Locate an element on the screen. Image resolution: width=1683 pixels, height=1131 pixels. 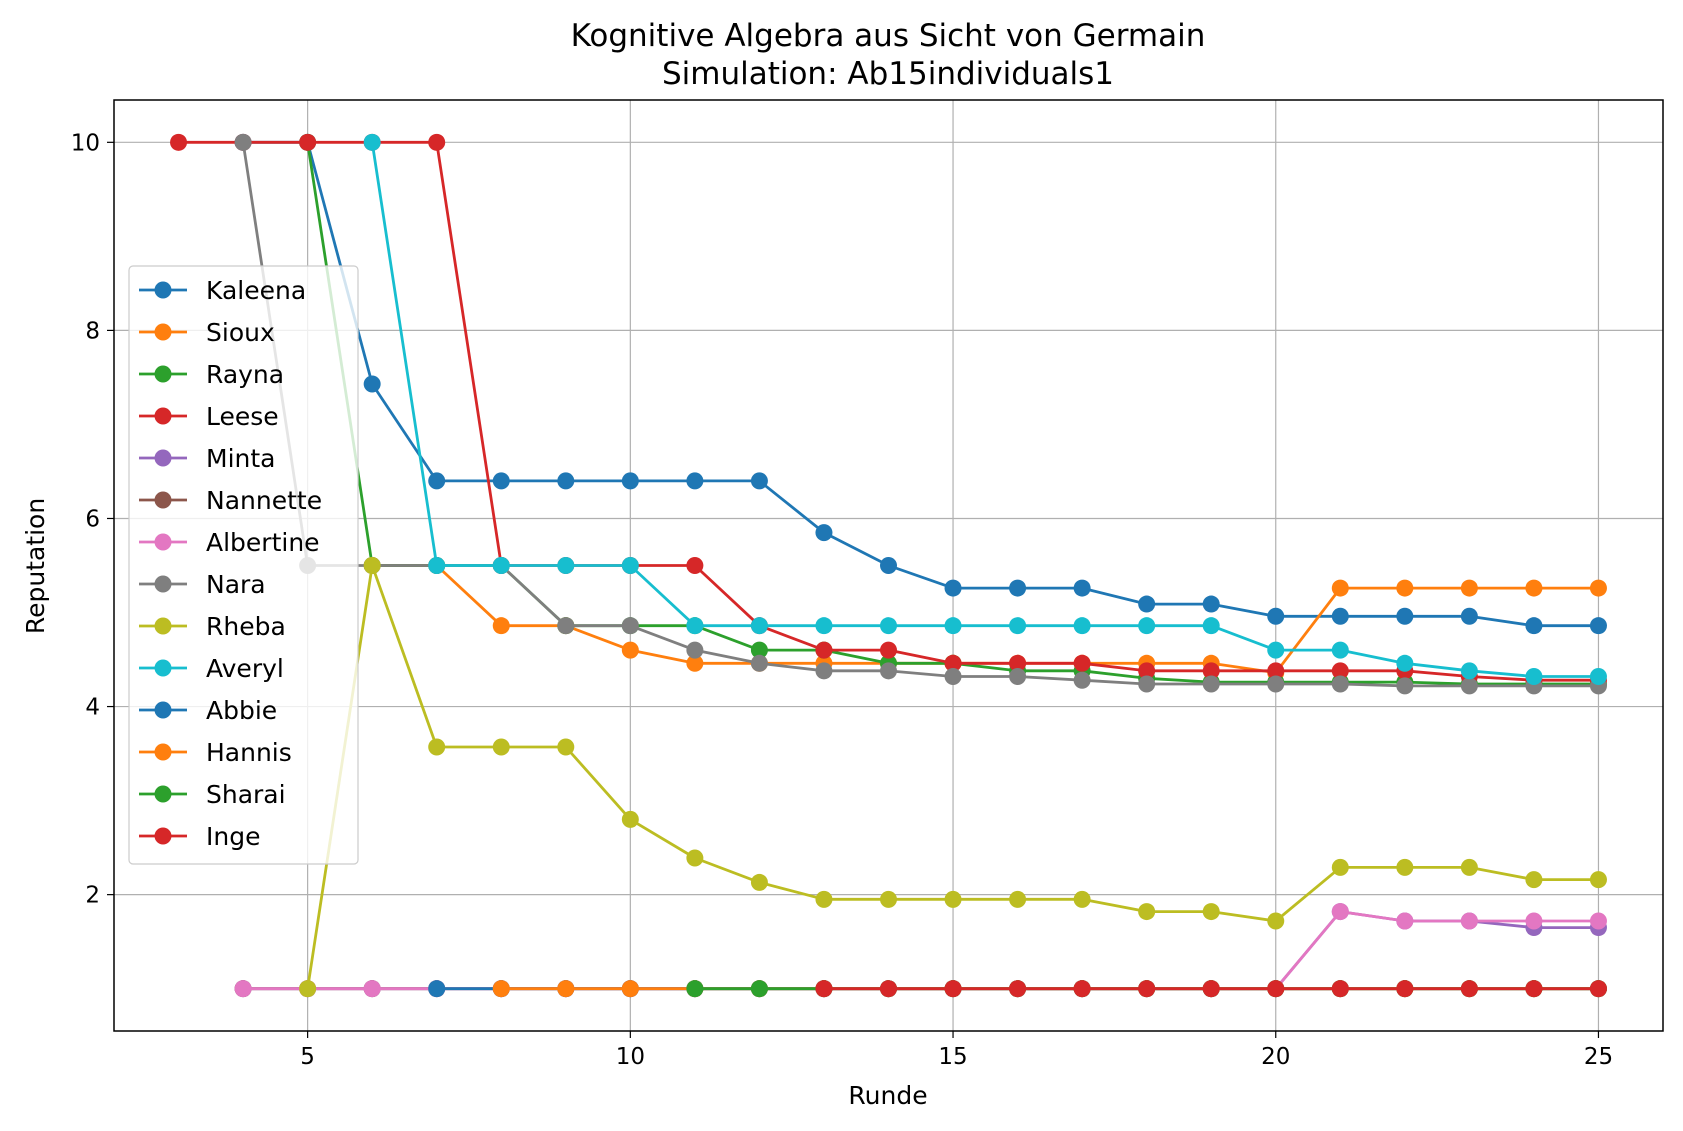
x-tick-label: 25 is located at coordinates (1598, 1057).